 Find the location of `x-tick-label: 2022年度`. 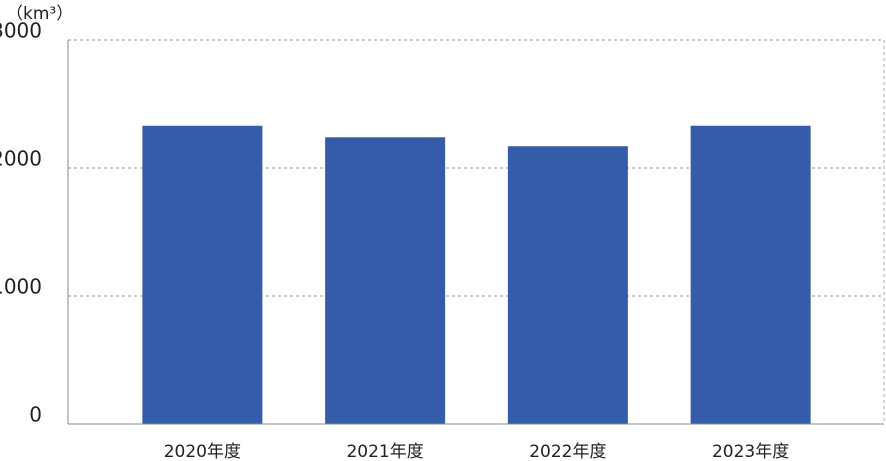

x-tick-label: 2022年度 is located at coordinates (567, 451).